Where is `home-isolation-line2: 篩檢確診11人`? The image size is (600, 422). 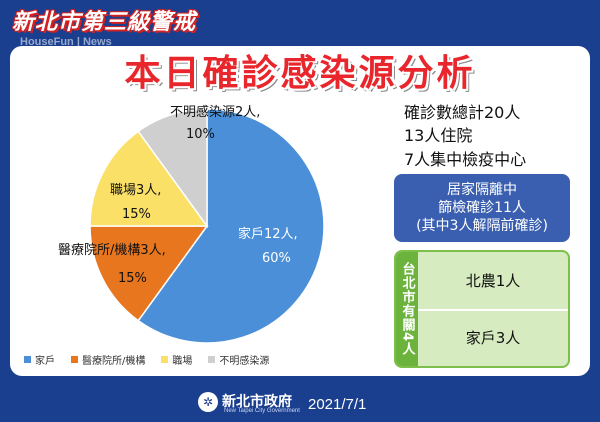 home-isolation-line2: 篩檢確診11人 is located at coordinates (482, 208).